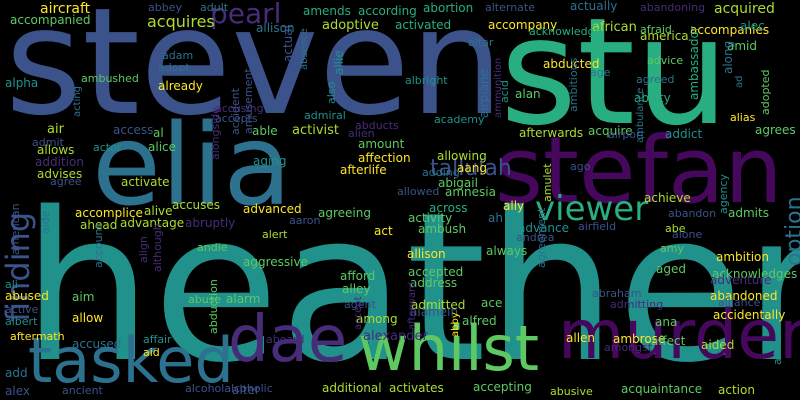  What do you see at coordinates (304, 49) in the screenshot?
I see `word-absence: absence` at bounding box center [304, 49].